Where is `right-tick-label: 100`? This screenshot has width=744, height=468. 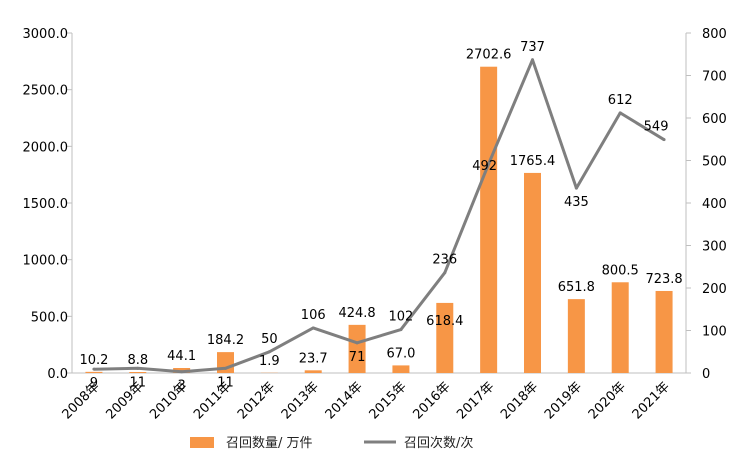 right-tick-label: 100 is located at coordinates (714, 332).